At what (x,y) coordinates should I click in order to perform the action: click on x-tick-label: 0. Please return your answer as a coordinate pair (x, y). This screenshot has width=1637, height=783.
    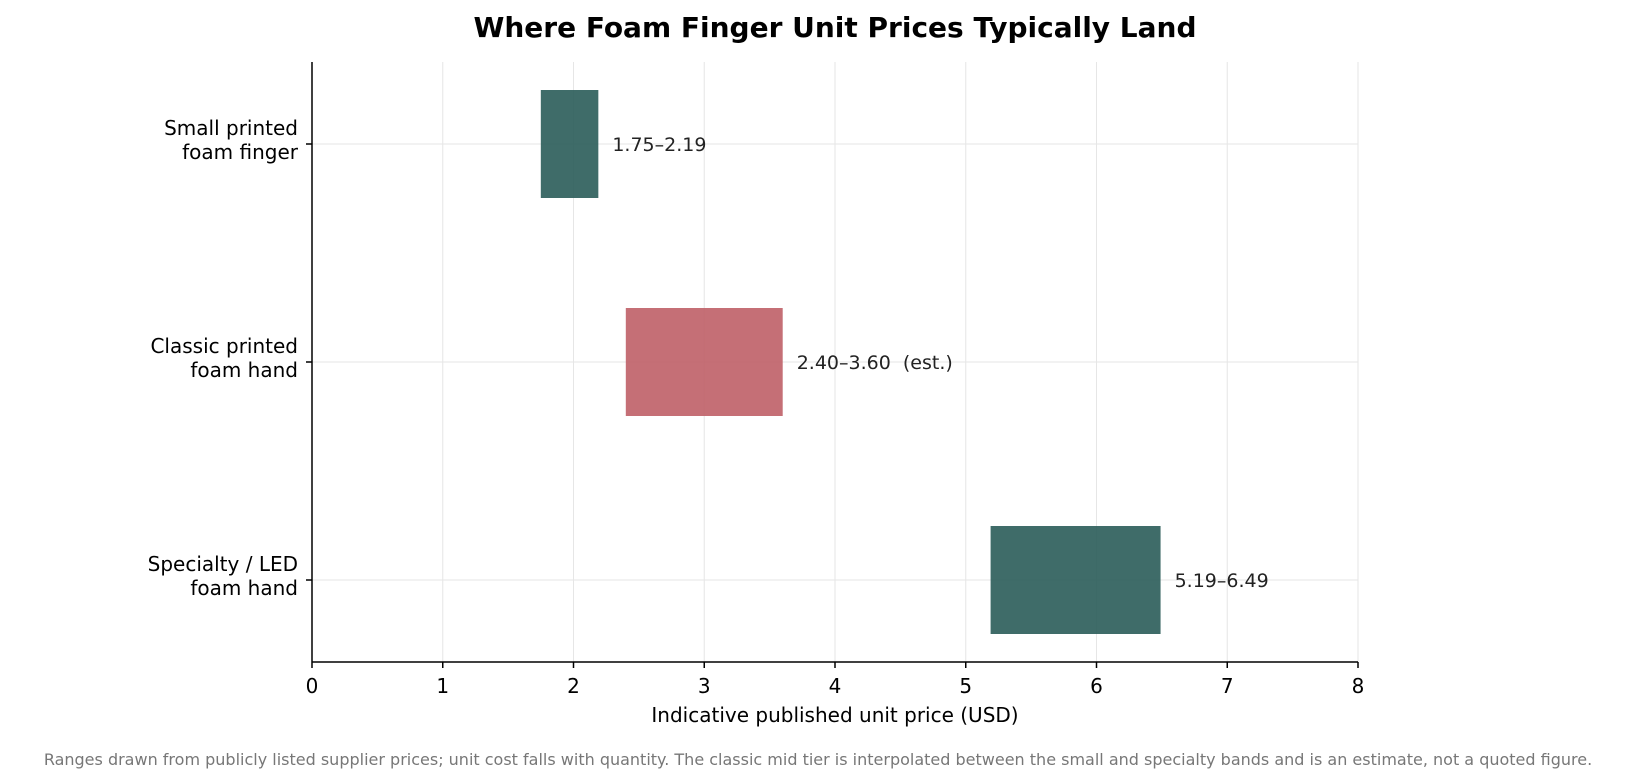
    Looking at the image, I should click on (312, 686).